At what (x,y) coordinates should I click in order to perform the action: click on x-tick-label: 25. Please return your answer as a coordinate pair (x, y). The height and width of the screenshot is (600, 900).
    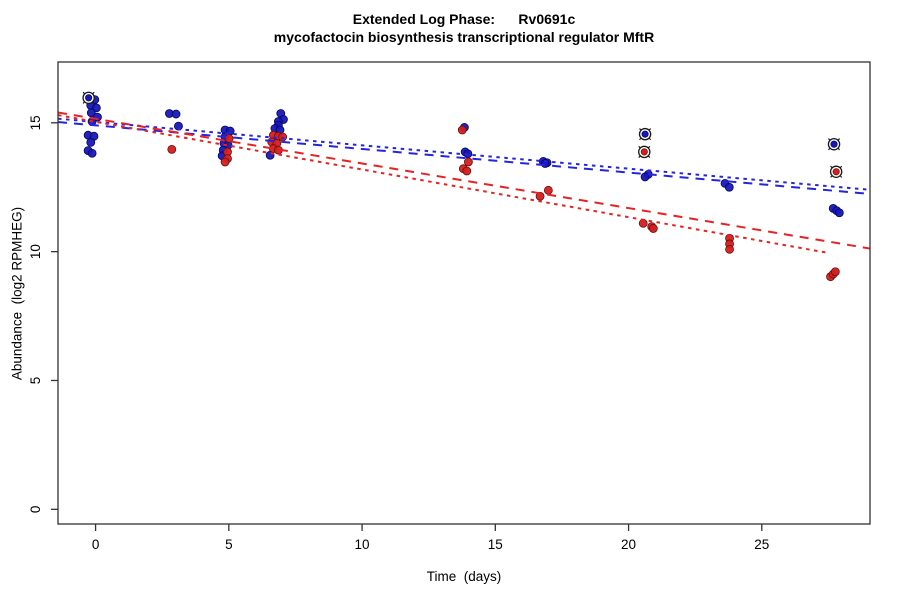
    Looking at the image, I should click on (761, 544).